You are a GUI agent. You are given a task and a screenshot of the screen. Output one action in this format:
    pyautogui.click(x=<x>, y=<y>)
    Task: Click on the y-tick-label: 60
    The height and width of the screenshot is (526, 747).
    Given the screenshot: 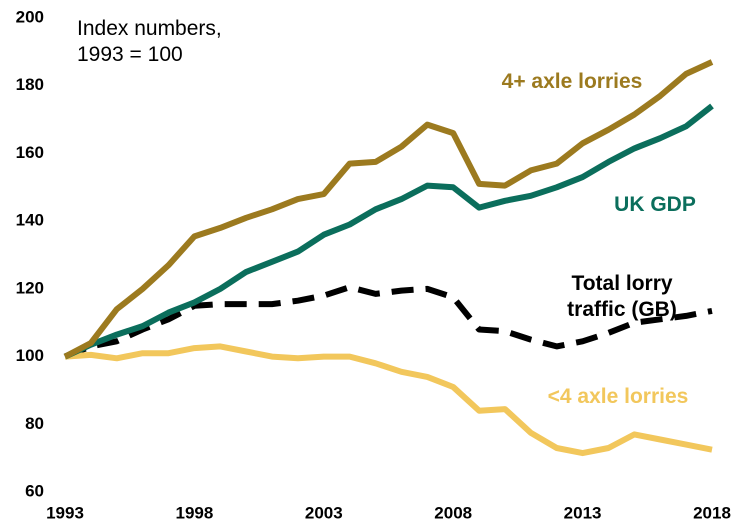 What is the action you would take?
    pyautogui.click(x=34, y=490)
    